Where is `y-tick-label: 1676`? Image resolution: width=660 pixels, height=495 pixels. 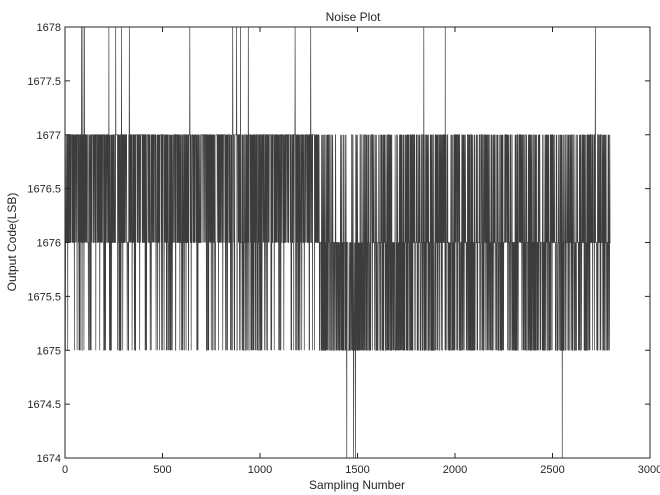 y-tick-label: 1676 is located at coordinates (49, 244).